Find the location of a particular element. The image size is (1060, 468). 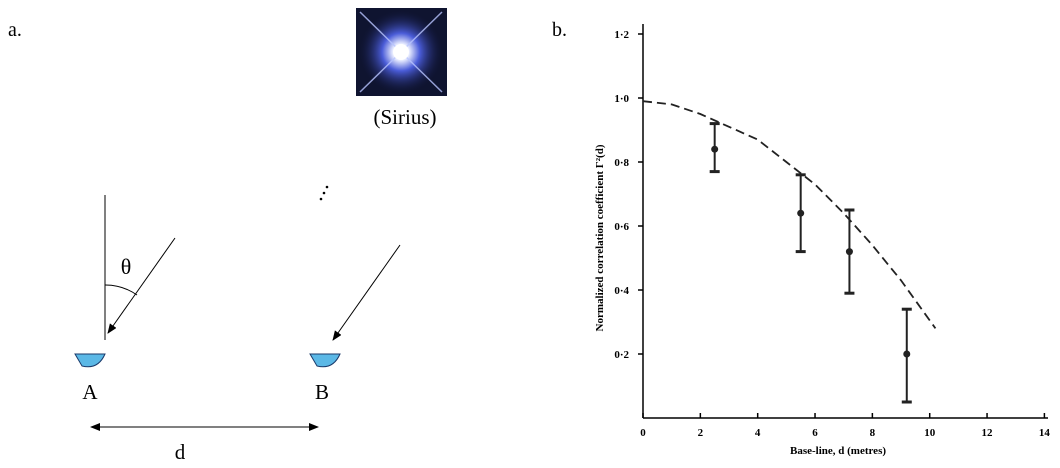

ray-a is located at coordinates (141, 285).